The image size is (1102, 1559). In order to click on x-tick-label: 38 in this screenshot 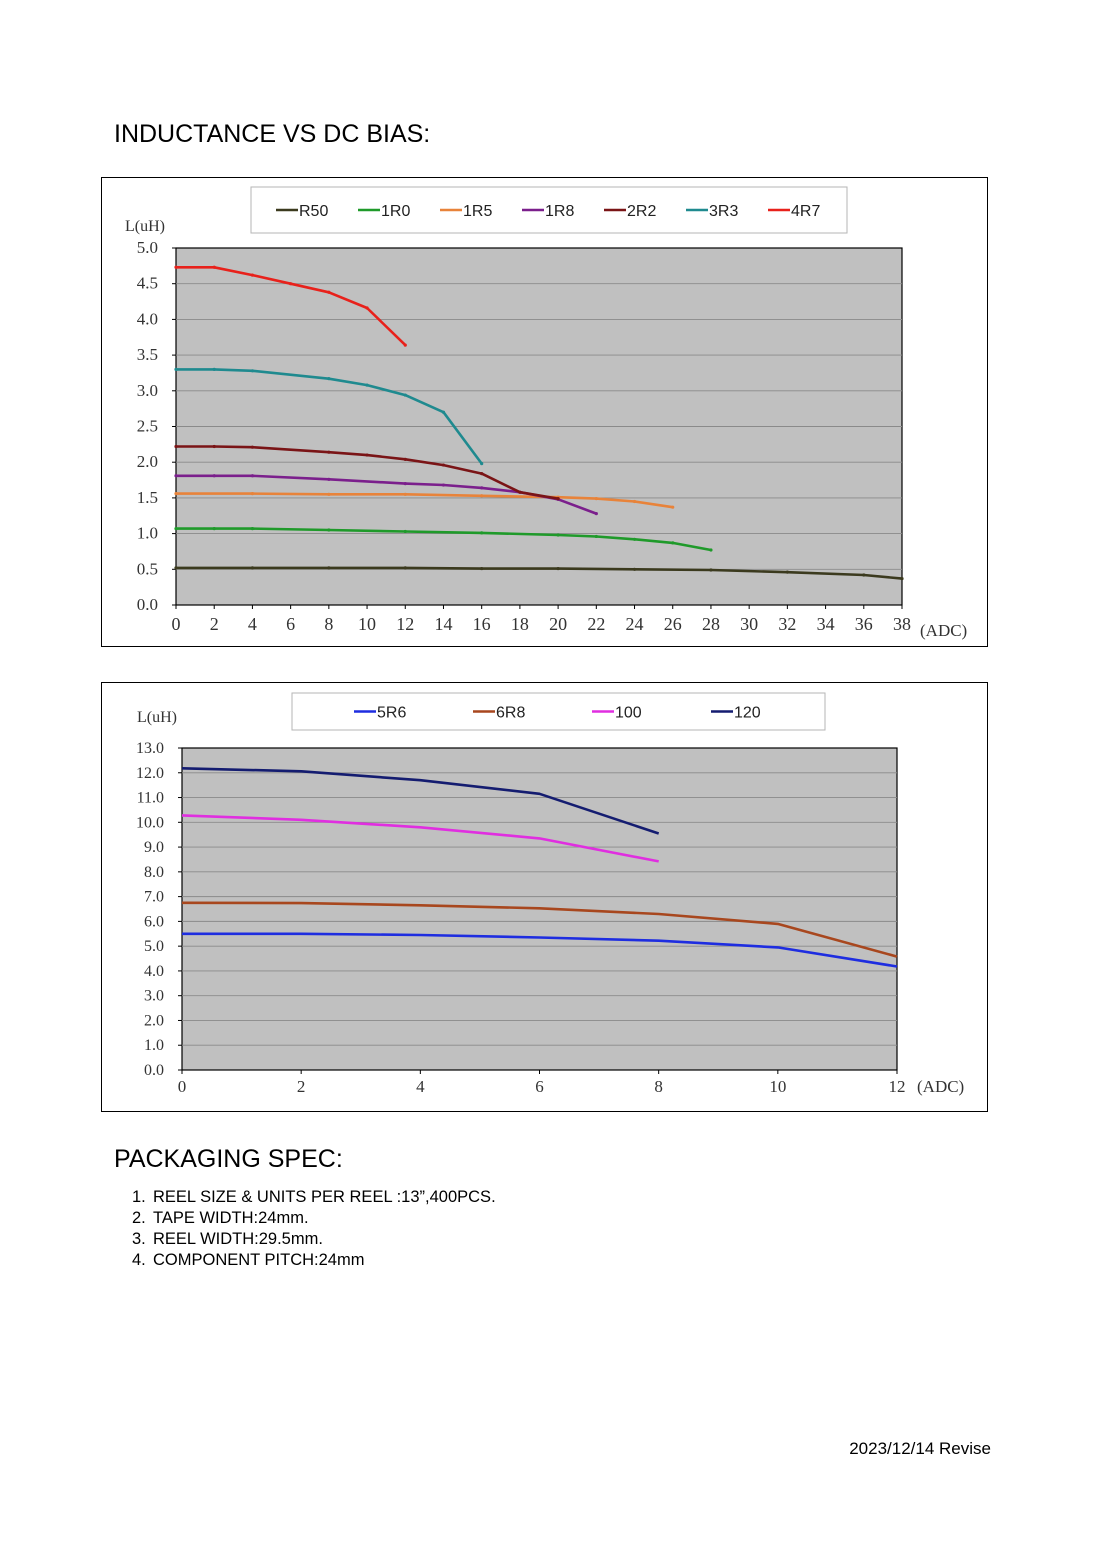, I will do `click(902, 624)`.